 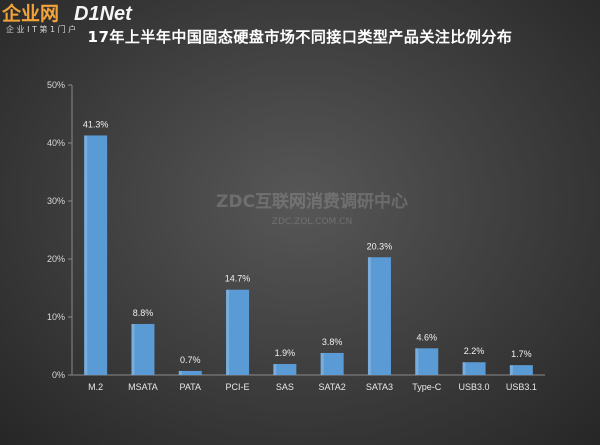 I want to click on data-label: 0.7%, so click(x=190, y=360).